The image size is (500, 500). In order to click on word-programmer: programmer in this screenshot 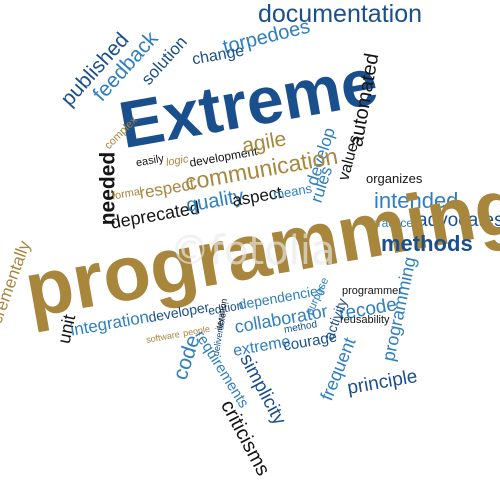, I will do `click(372, 291)`.